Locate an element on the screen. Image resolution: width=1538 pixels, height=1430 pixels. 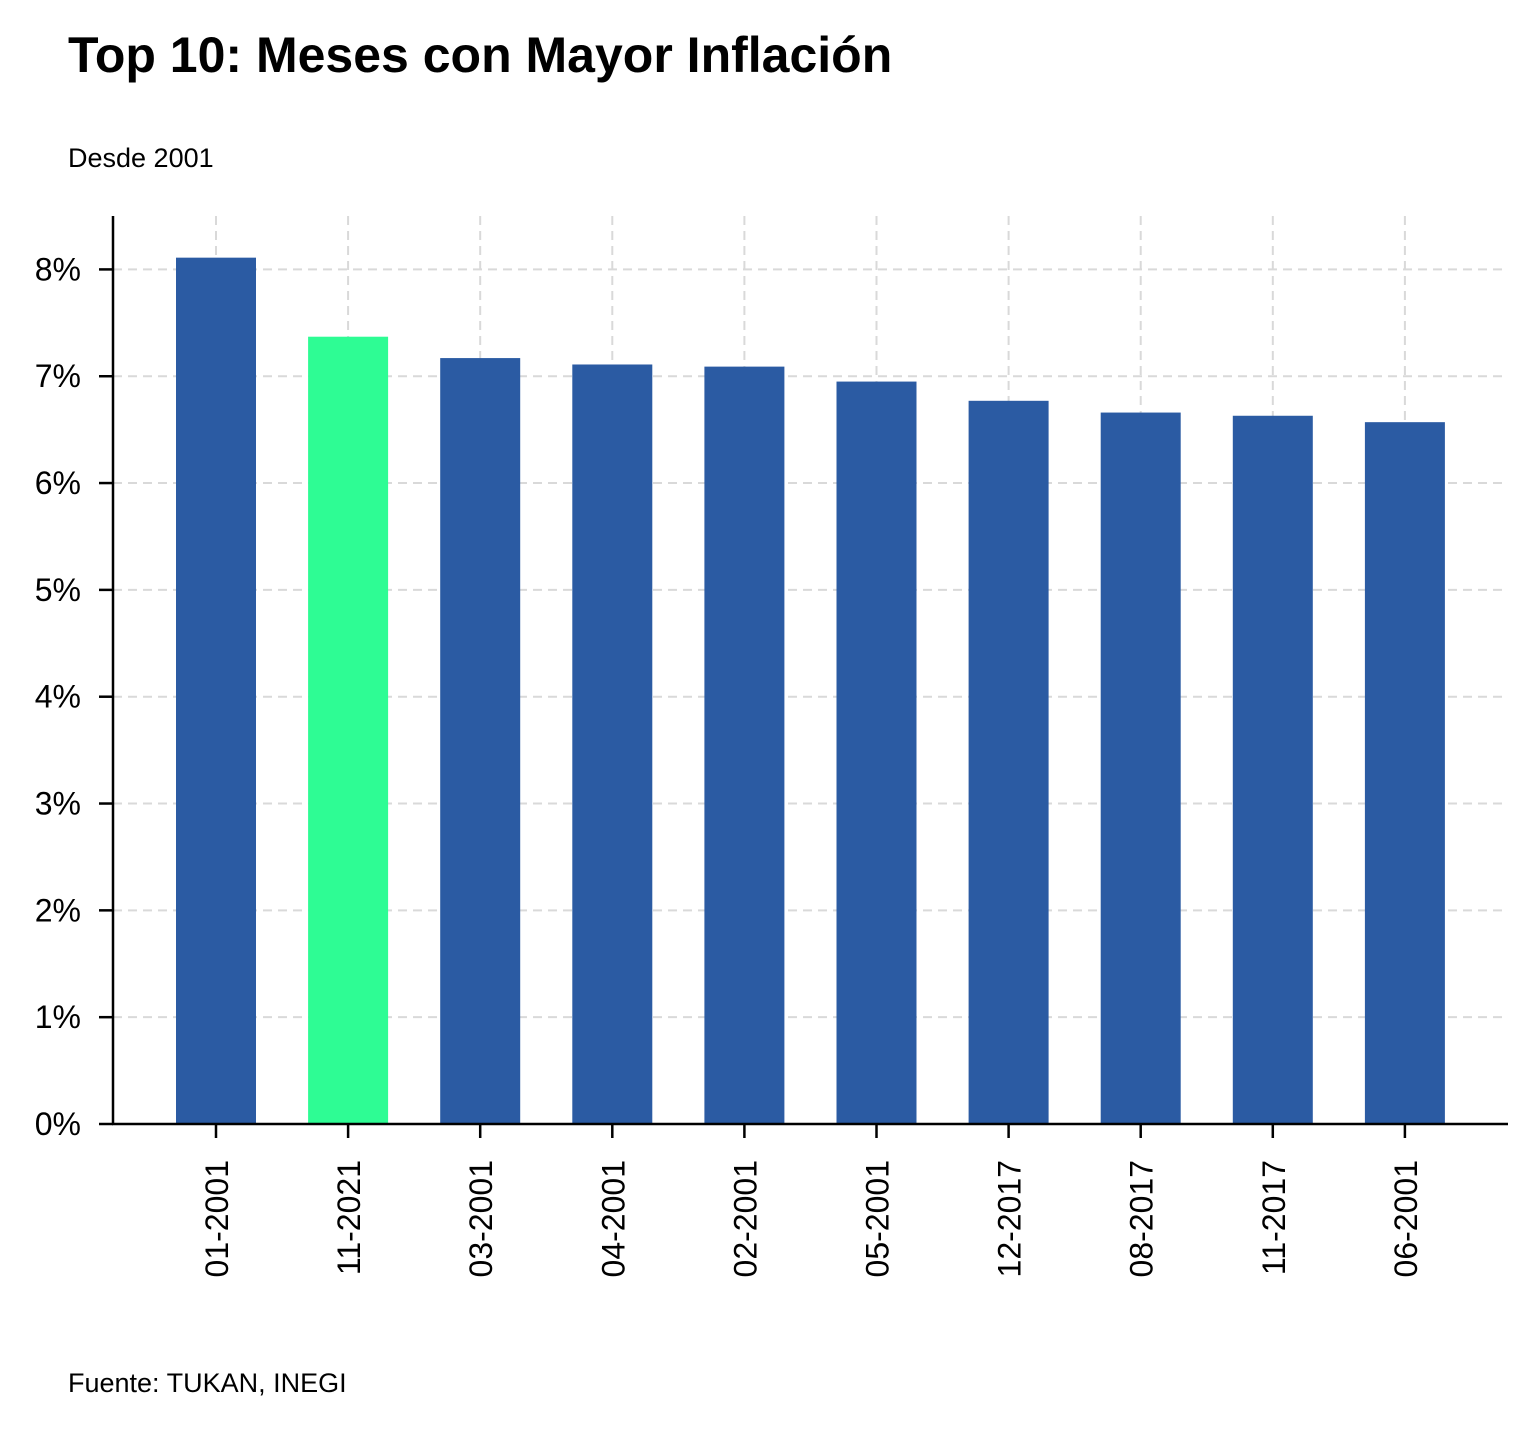
x-tick-label: 01-2001 is located at coordinates (217, 1218).